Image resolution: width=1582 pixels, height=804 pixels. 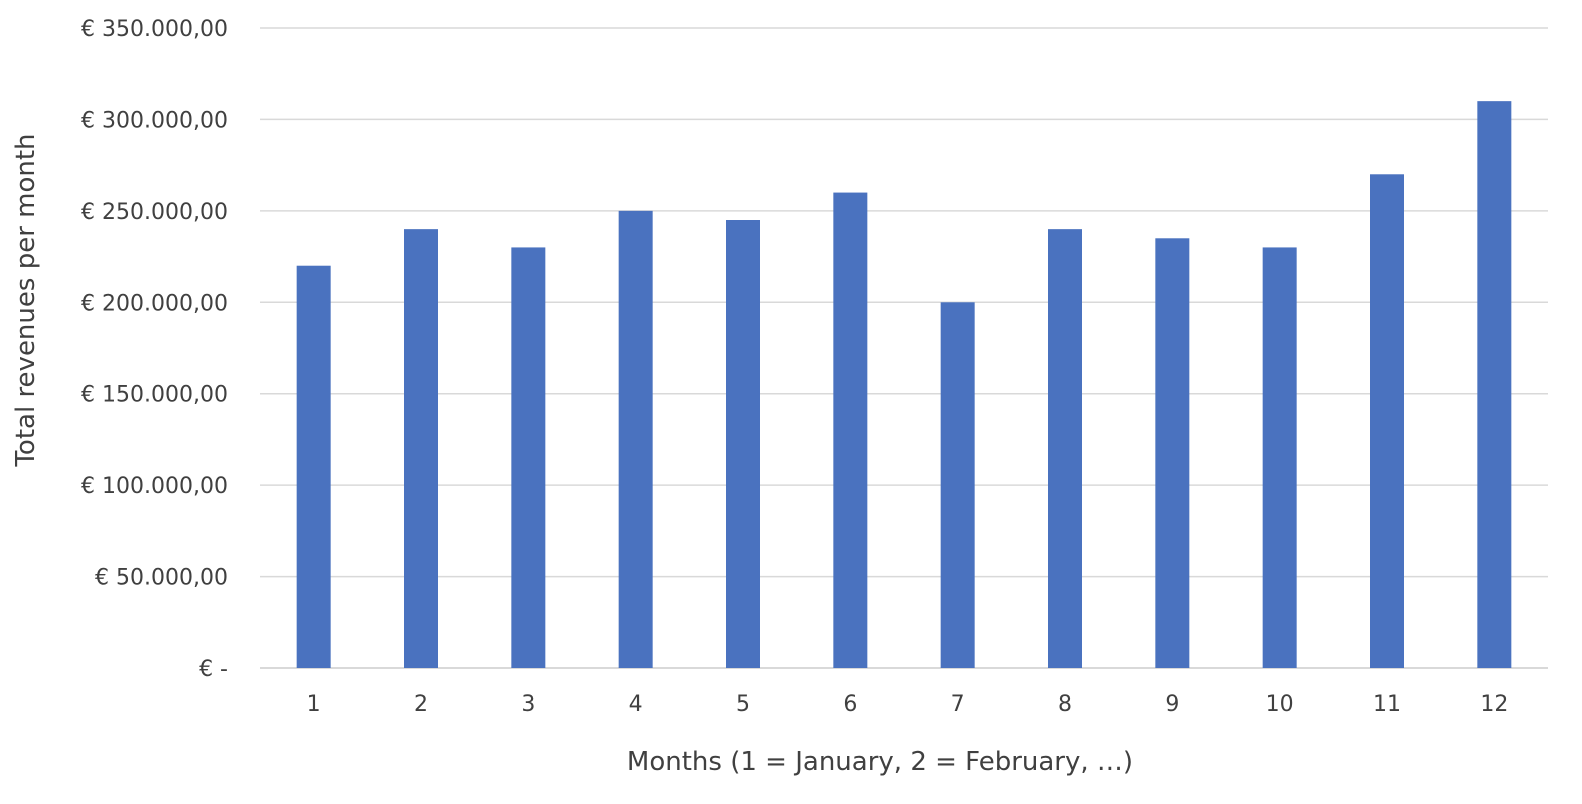 What do you see at coordinates (213, 669) in the screenshot?
I see `y-tick-label: € -` at bounding box center [213, 669].